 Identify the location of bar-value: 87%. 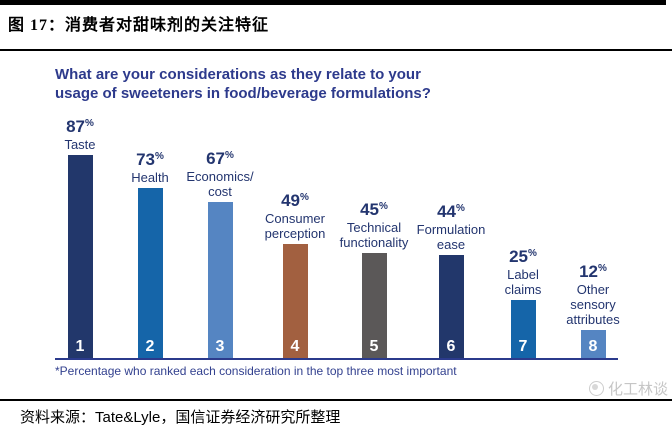
(80, 126).